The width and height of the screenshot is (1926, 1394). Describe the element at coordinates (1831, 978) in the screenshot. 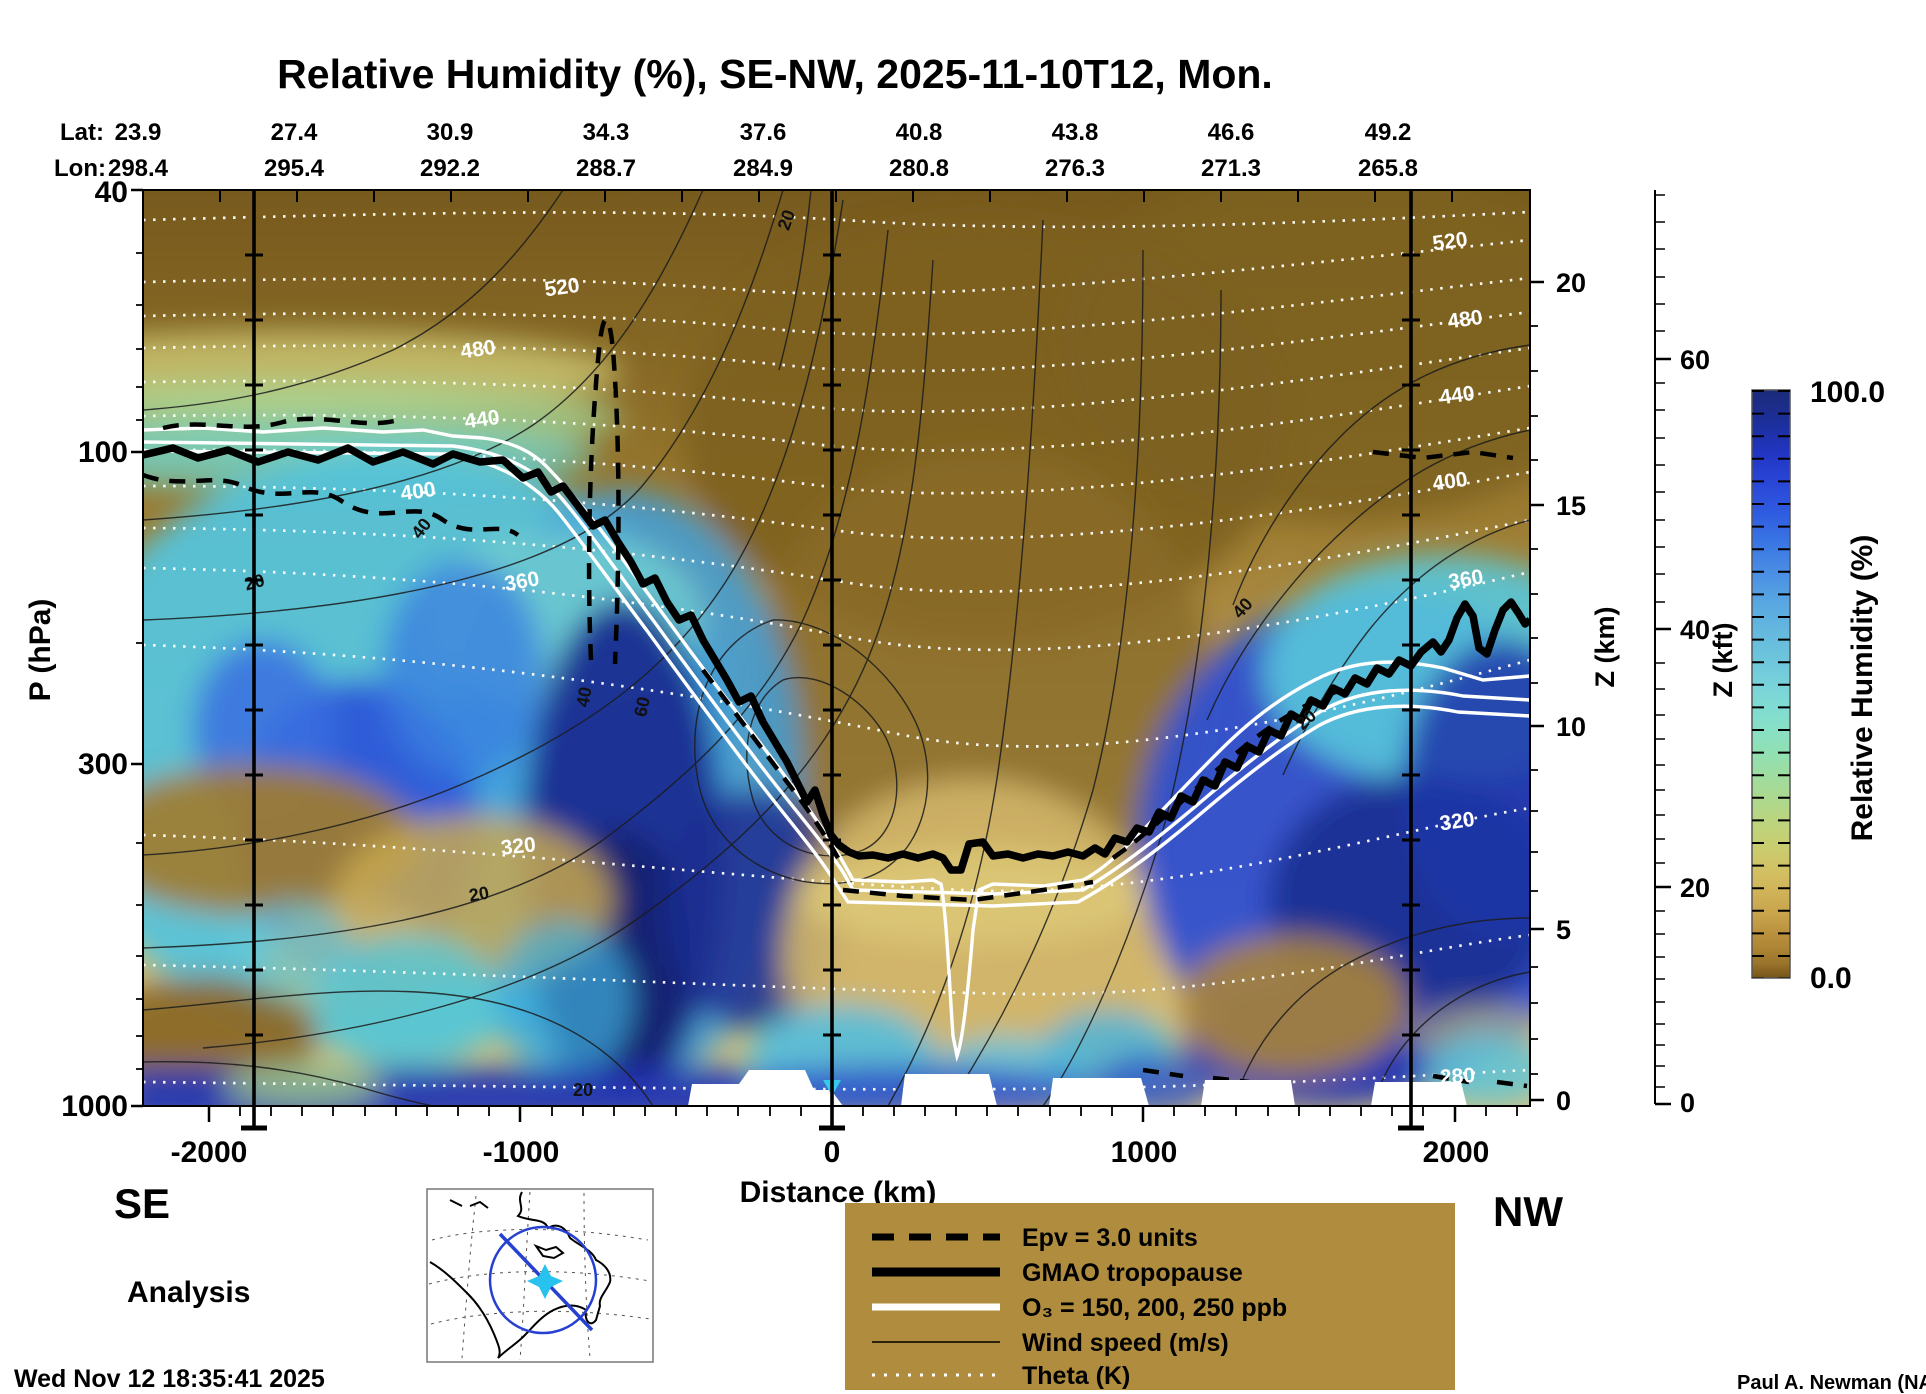

I see `colorbar-min: 0.0` at that location.